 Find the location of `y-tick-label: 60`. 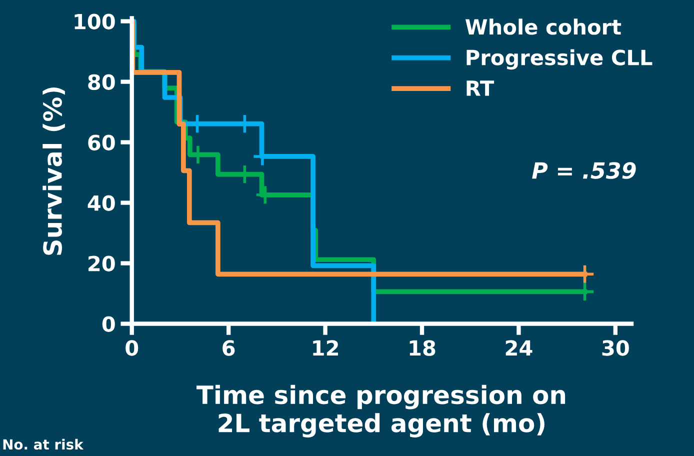

y-tick-label: 60 is located at coordinates (101, 142).